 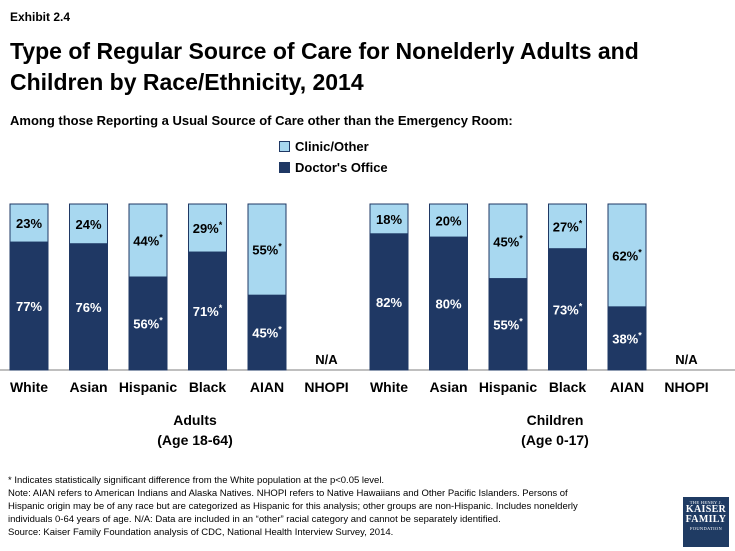 I want to click on value-label-doctor-children-aian: 38%*, so click(x=627, y=338).